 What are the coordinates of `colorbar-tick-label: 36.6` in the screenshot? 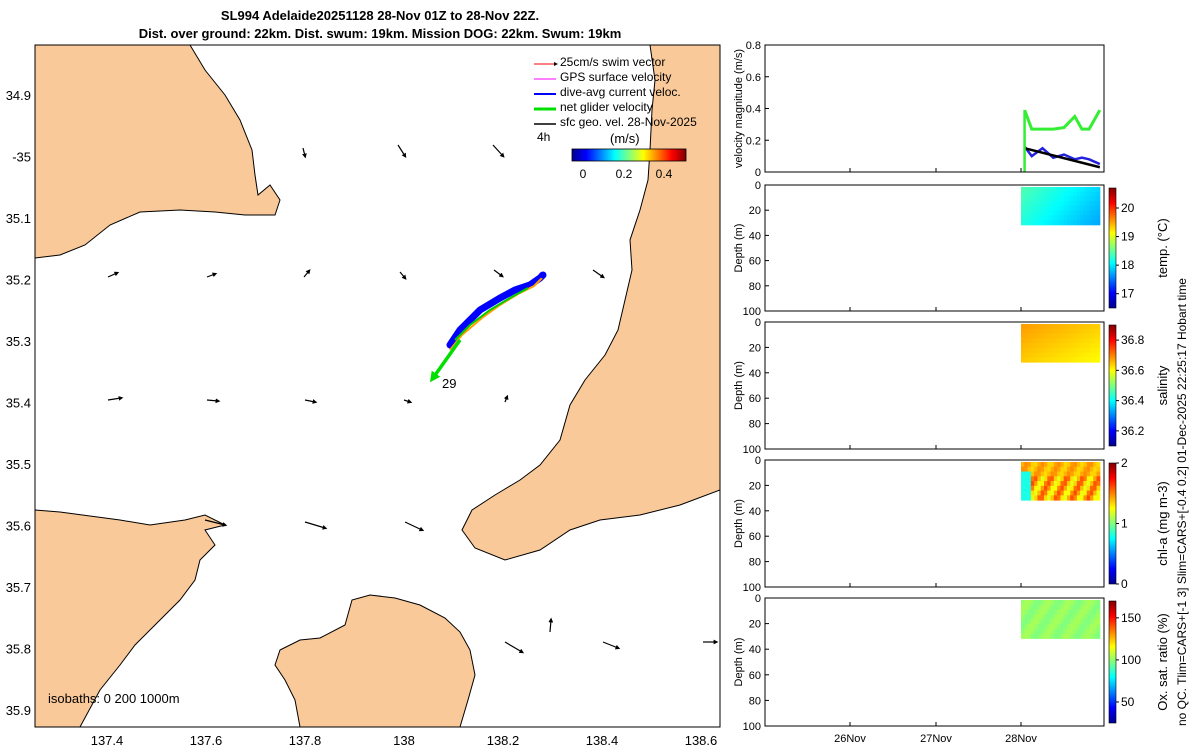 It's located at (1133, 370).